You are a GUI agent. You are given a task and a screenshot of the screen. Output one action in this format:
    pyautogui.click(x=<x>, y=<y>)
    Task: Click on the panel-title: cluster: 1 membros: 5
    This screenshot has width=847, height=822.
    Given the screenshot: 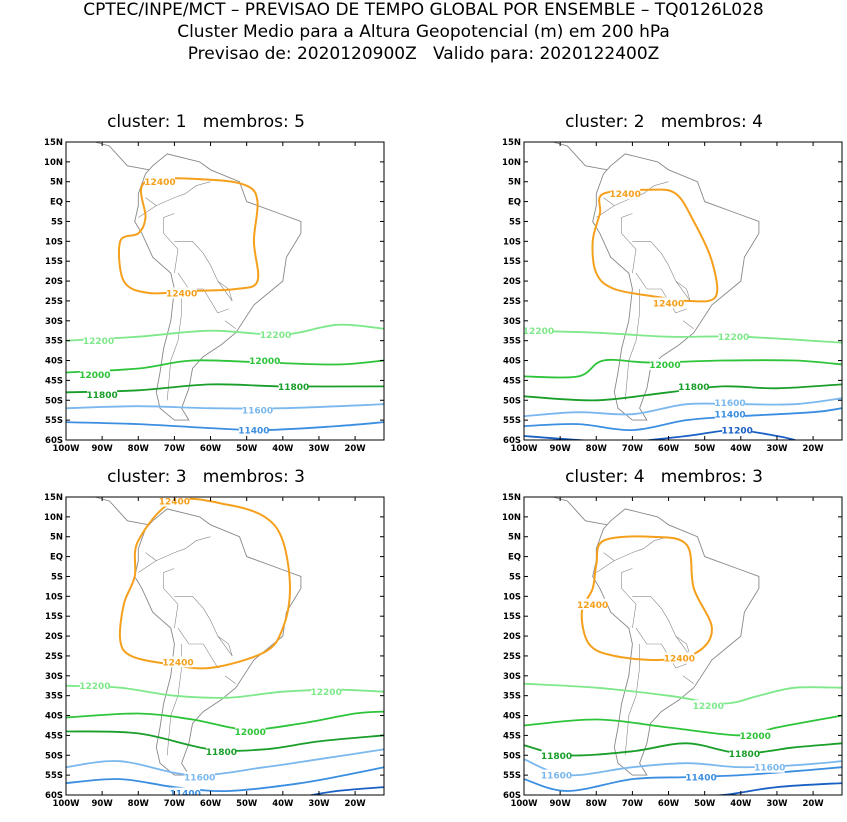 What is the action you would take?
    pyautogui.click(x=206, y=122)
    